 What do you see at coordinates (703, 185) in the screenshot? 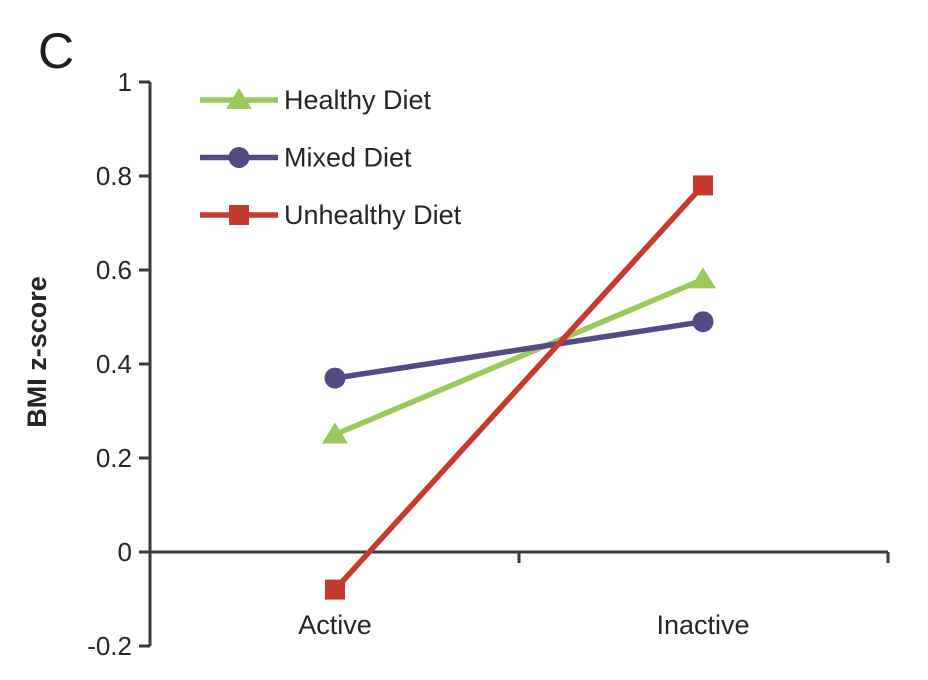
I see `square-marker-unhealthy-diet-inactive` at bounding box center [703, 185].